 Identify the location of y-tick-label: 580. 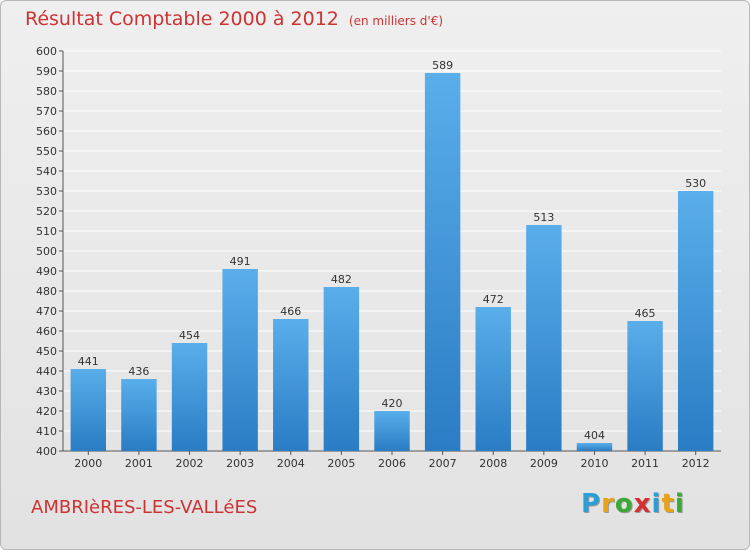
(46, 91).